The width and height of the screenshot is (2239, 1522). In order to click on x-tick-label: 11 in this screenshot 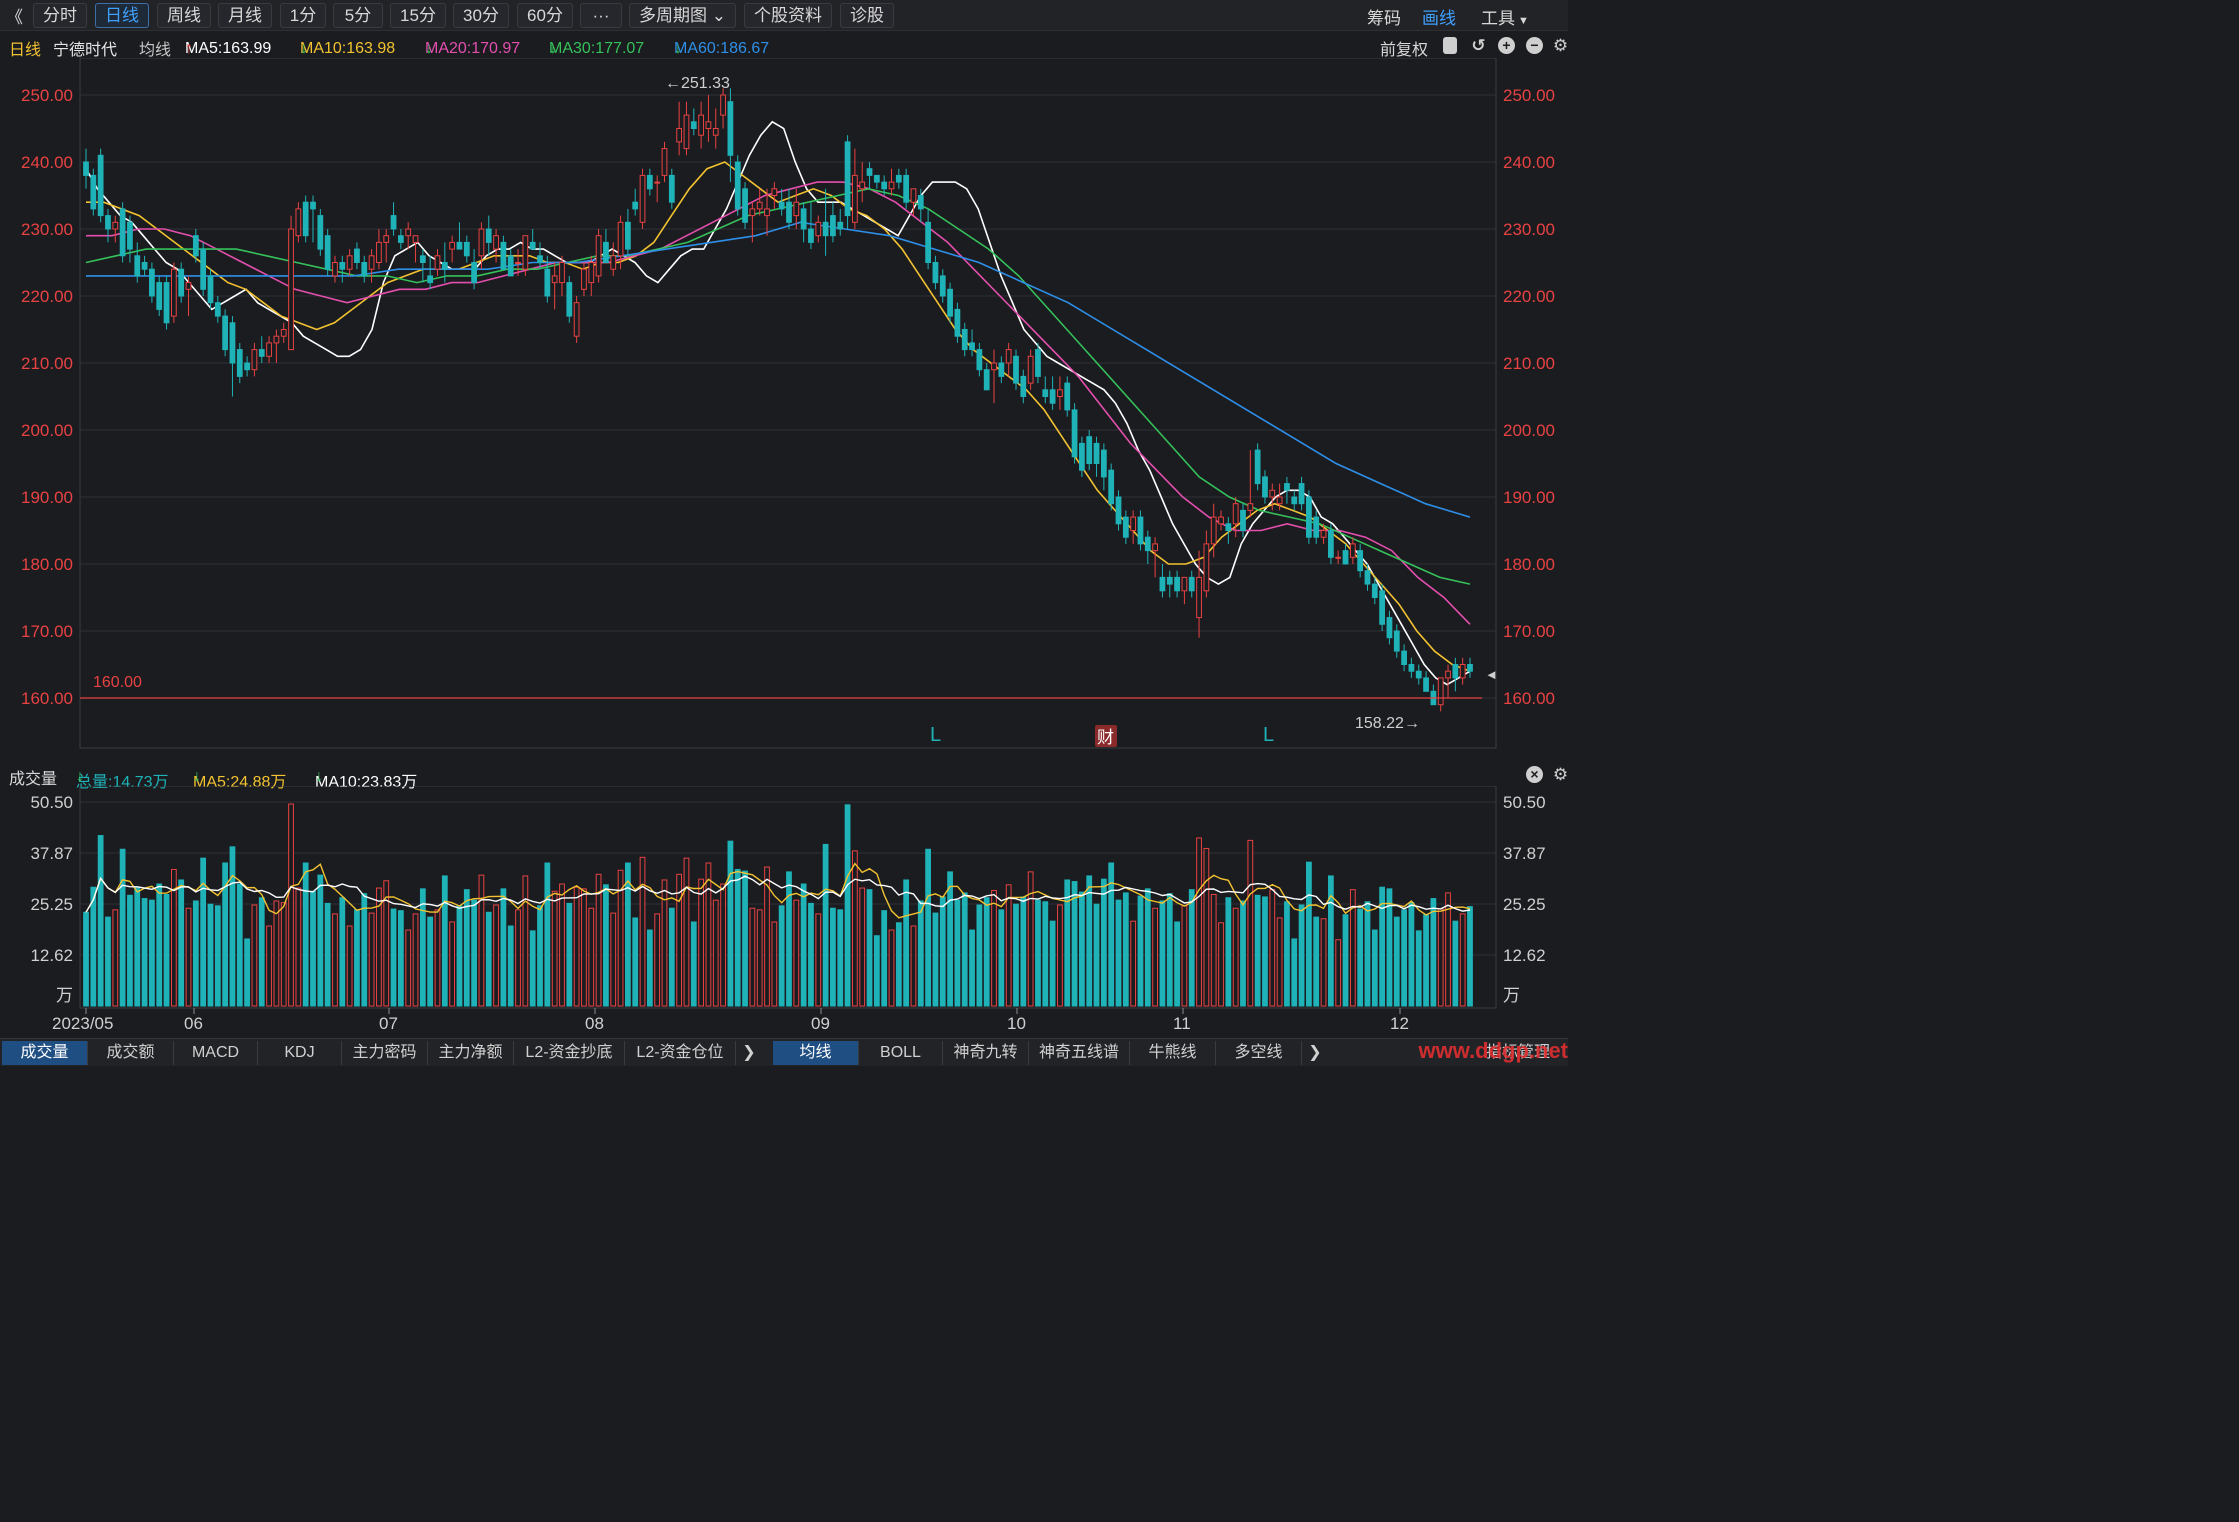, I will do `click(1182, 1023)`.